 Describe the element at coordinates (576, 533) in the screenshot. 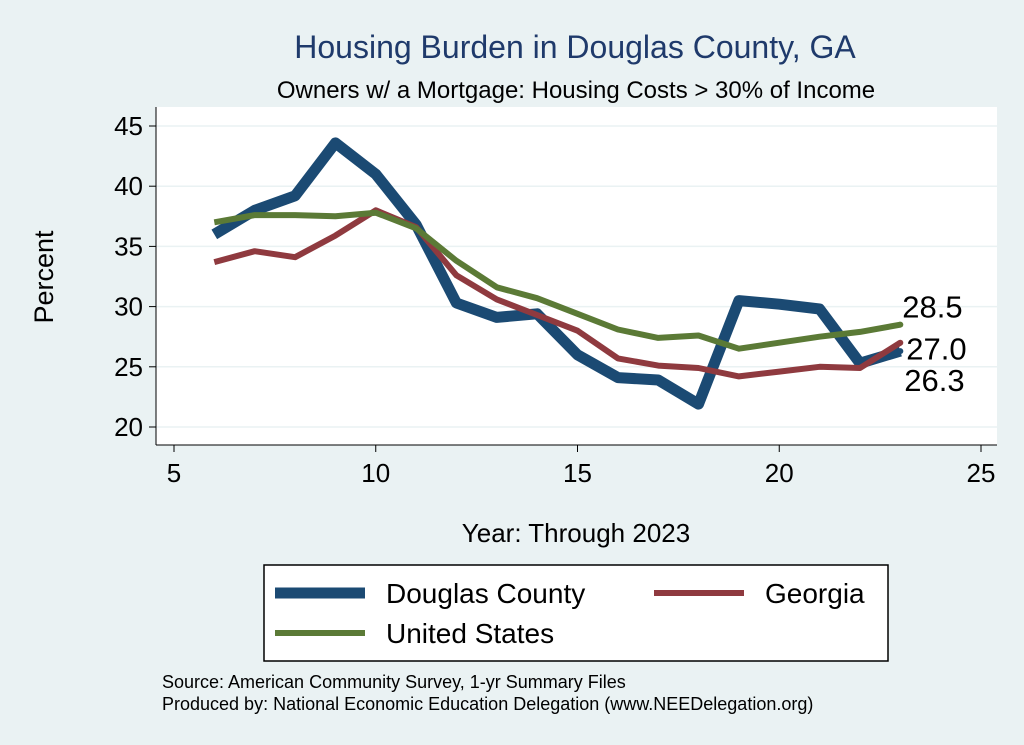

I see `x-axis-label: Year: Through 2023` at that location.